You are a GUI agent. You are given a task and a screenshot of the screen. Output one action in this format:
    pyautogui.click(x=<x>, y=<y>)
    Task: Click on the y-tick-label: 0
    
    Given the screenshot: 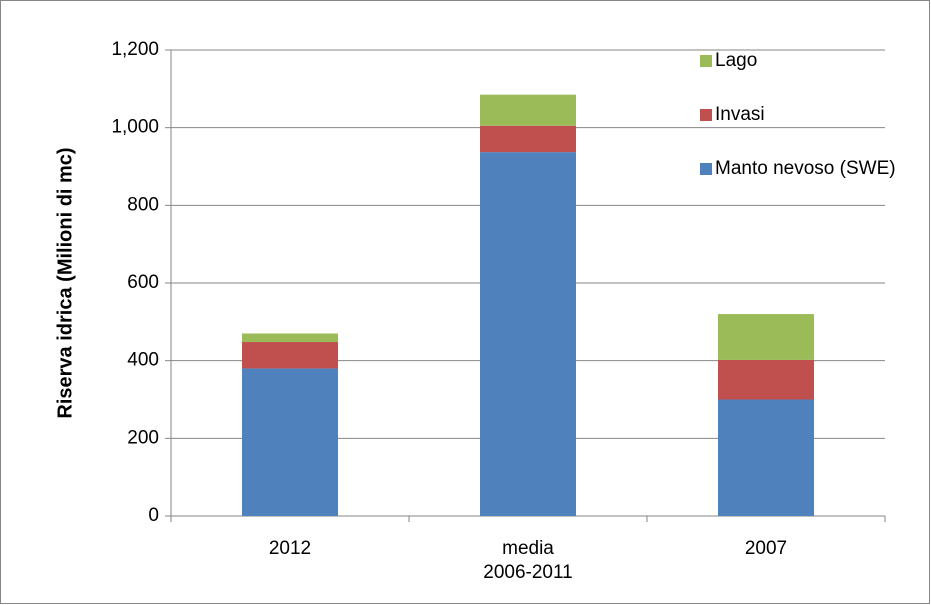 What is the action you would take?
    pyautogui.click(x=153, y=515)
    